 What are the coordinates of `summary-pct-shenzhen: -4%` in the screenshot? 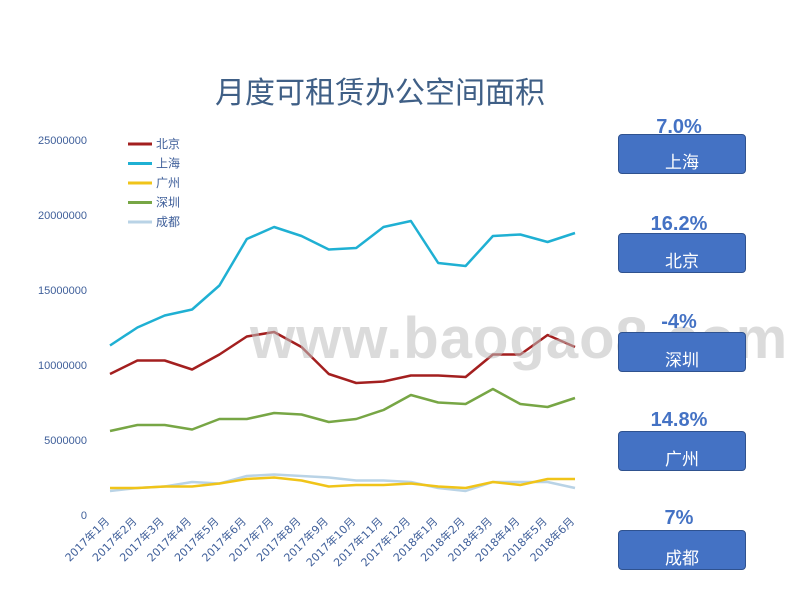 It's located at (679, 322).